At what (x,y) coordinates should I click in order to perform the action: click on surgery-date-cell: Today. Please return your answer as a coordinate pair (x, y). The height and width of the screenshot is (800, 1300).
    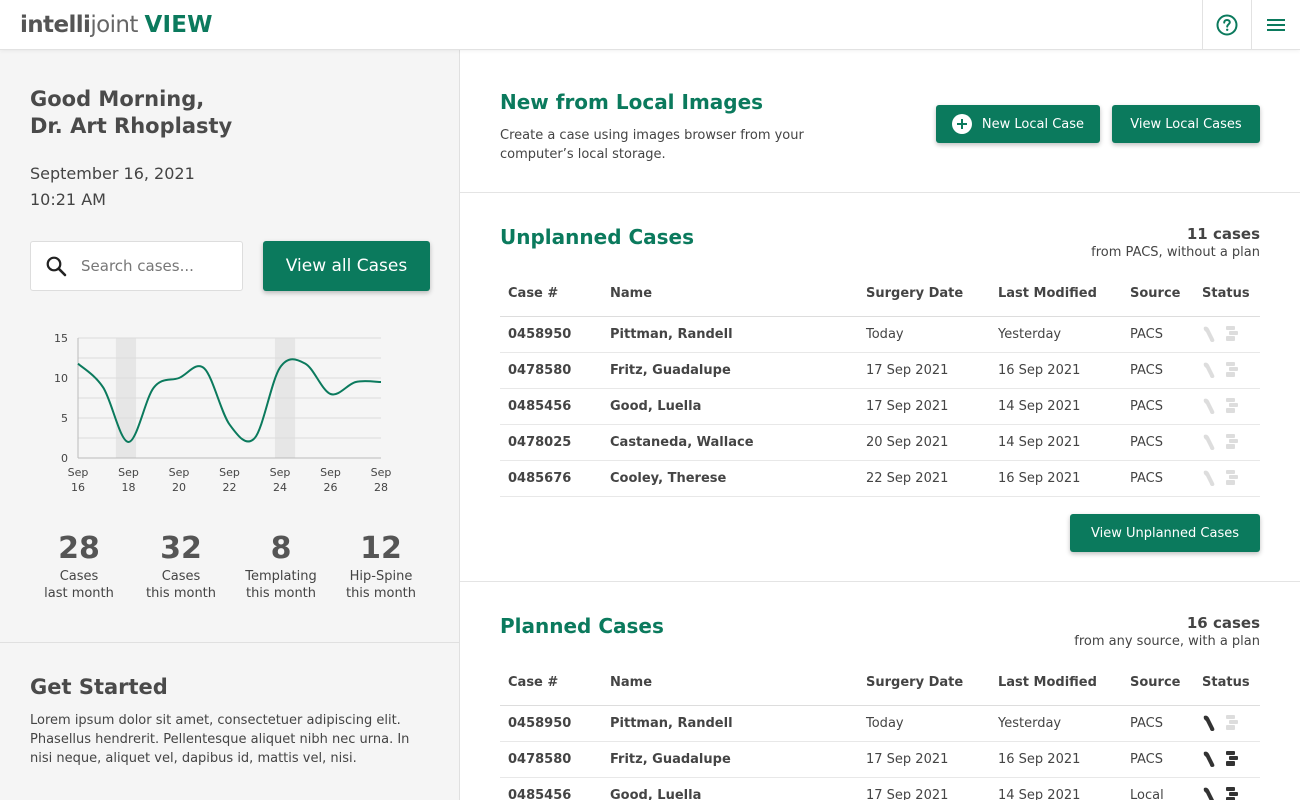
    Looking at the image, I should click on (924, 334).